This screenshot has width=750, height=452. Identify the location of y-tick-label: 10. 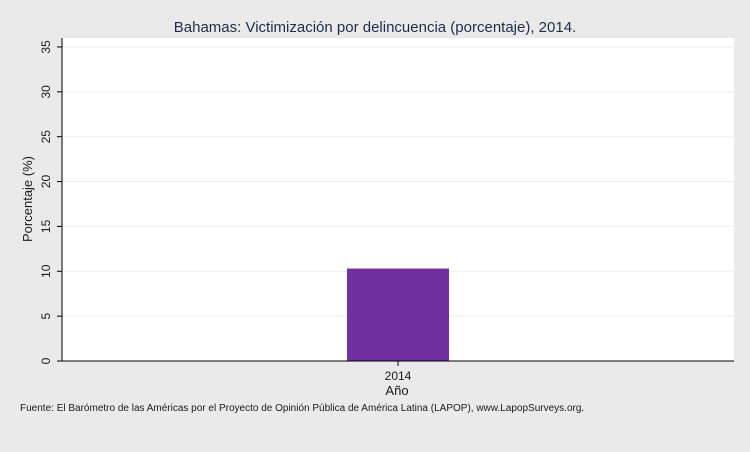
(46, 271).